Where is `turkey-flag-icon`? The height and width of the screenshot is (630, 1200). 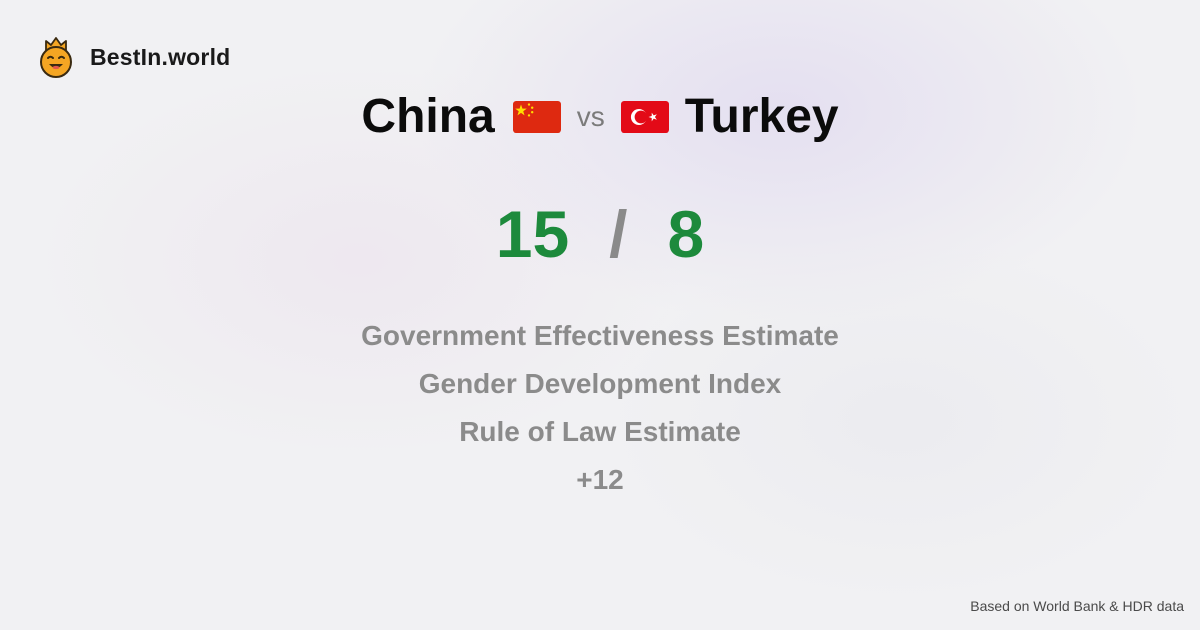
turkey-flag-icon is located at coordinates (644, 117).